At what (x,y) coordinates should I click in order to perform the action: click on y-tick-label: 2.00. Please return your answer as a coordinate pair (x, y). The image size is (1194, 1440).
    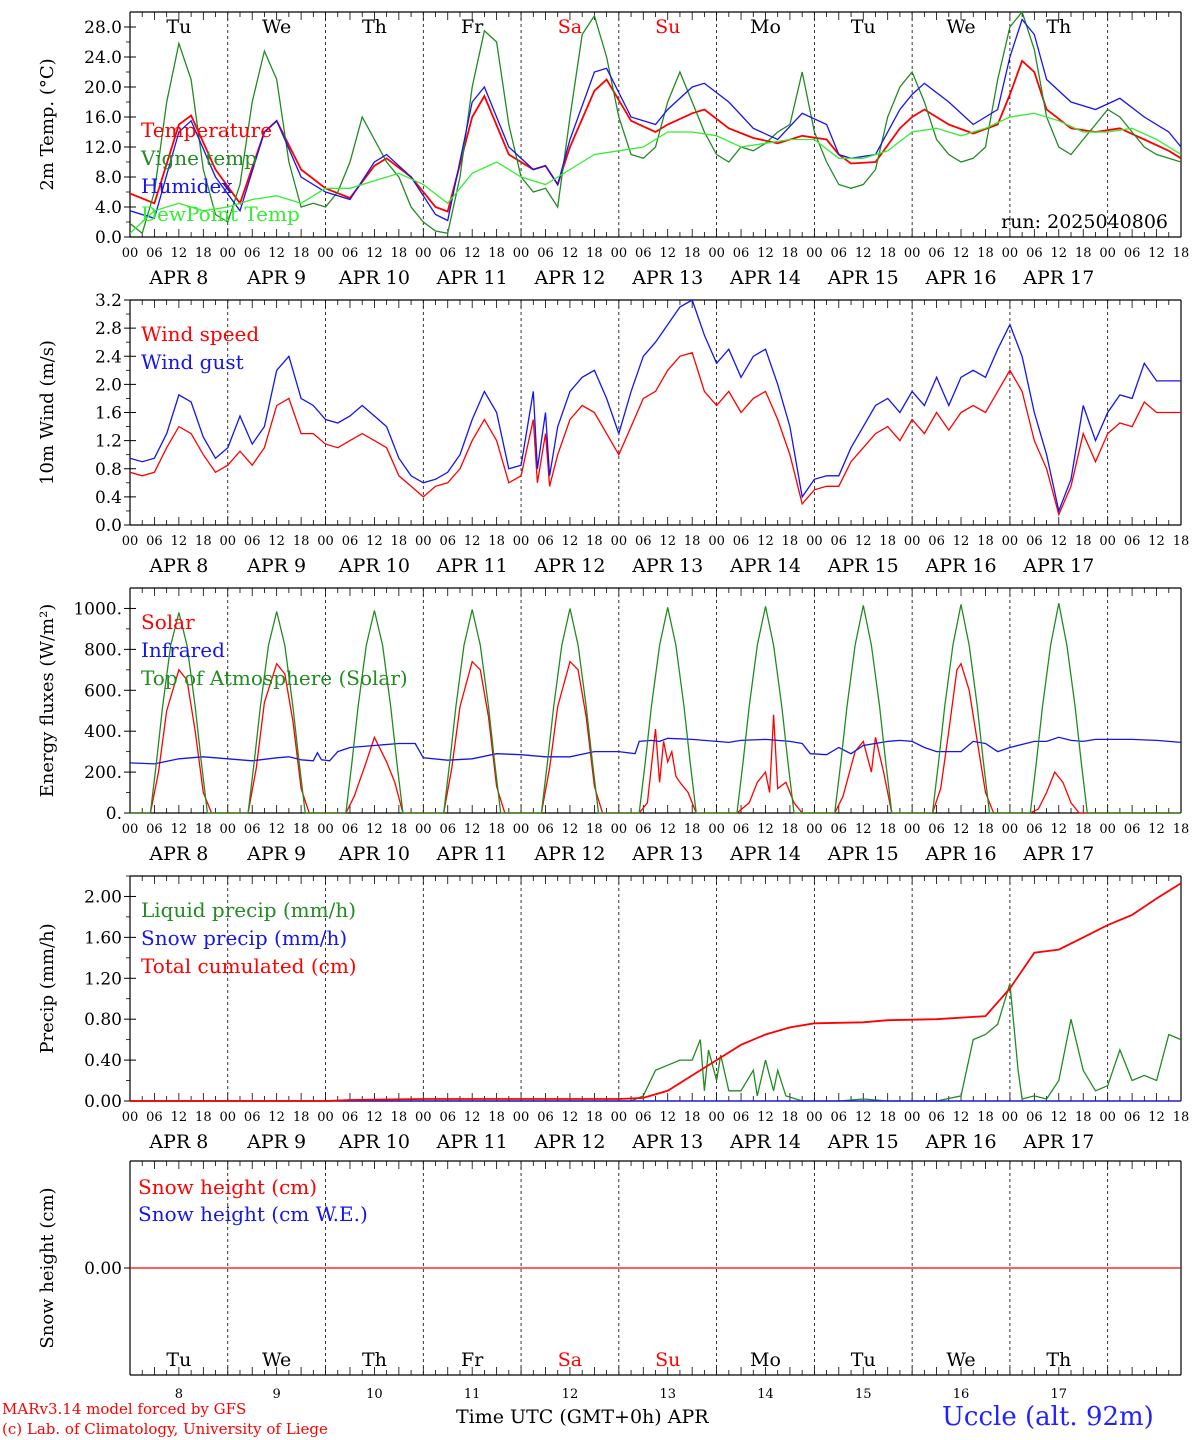
    Looking at the image, I should click on (103, 897).